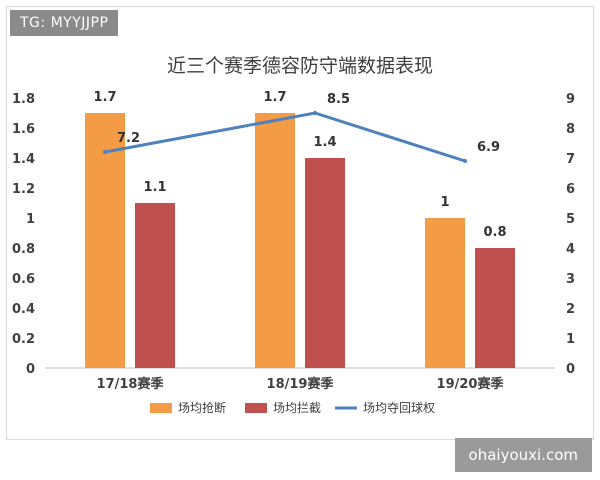 This screenshot has width=600, height=480. I want to click on y-right-tick-label: 6, so click(570, 189).